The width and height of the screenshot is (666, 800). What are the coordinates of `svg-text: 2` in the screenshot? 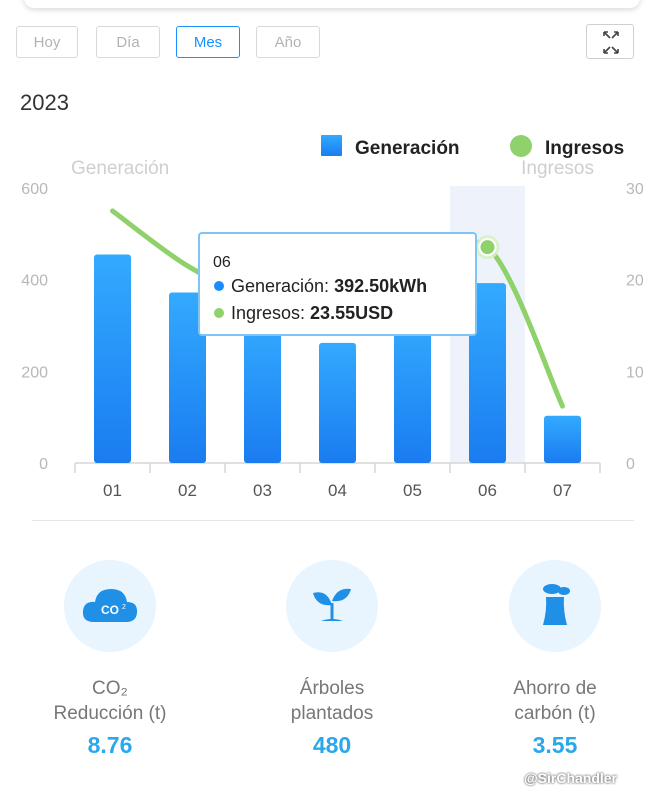 It's located at (124, 607).